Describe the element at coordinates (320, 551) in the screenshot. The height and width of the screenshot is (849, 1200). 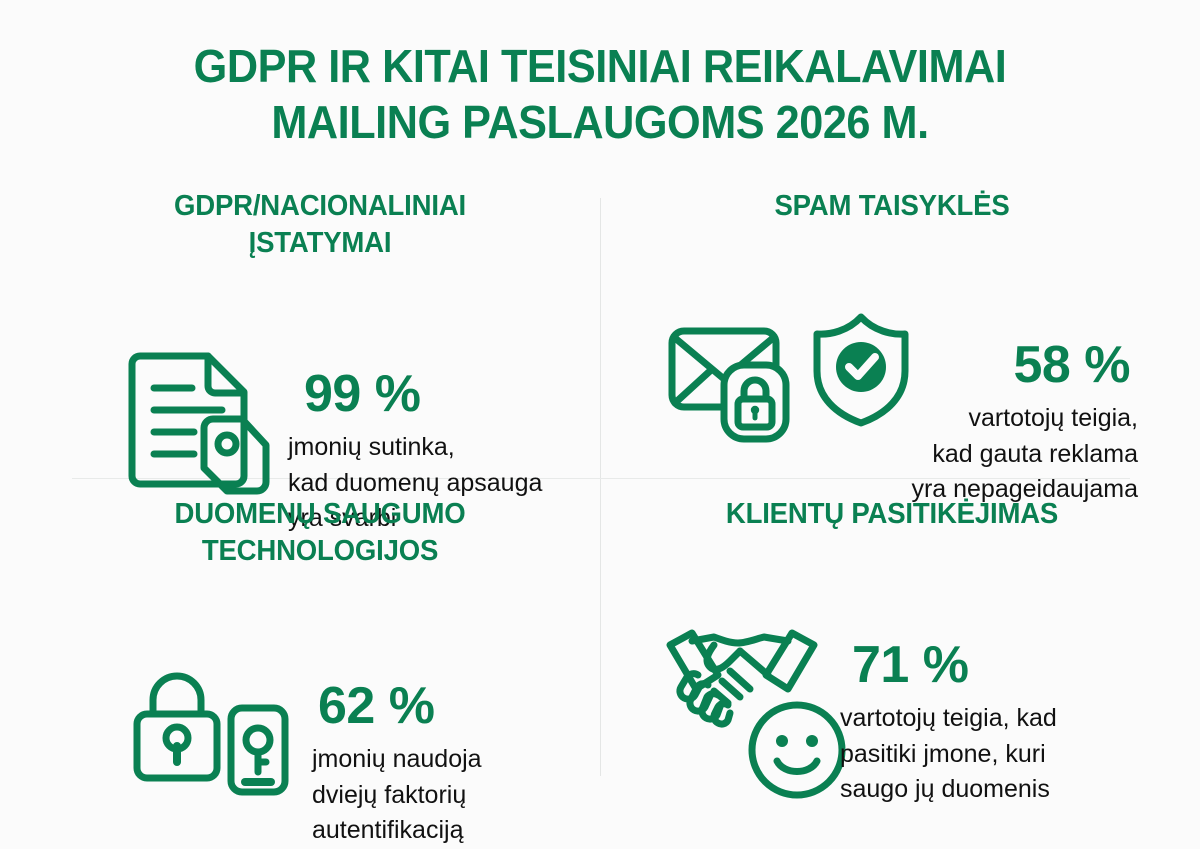
I see `quadrant-datasec-title-line-2: TECHNOLOGIJOS` at that location.